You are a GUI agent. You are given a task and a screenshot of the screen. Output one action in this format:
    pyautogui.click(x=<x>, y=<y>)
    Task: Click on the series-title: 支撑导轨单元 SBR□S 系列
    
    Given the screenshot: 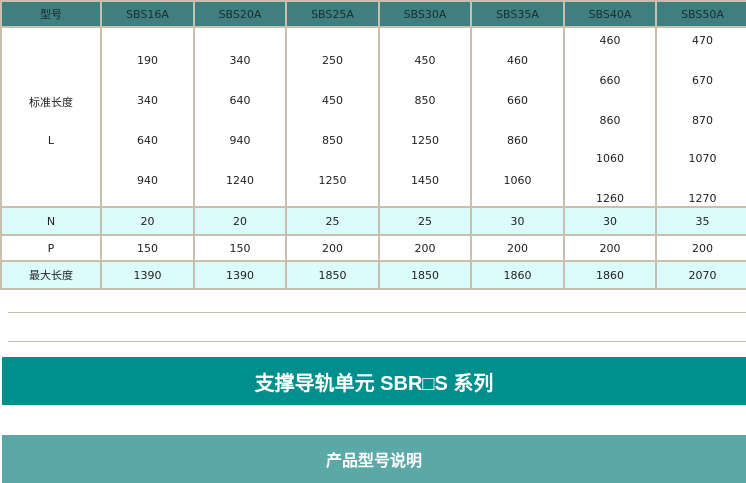 What is the action you would take?
    pyautogui.click(x=374, y=383)
    